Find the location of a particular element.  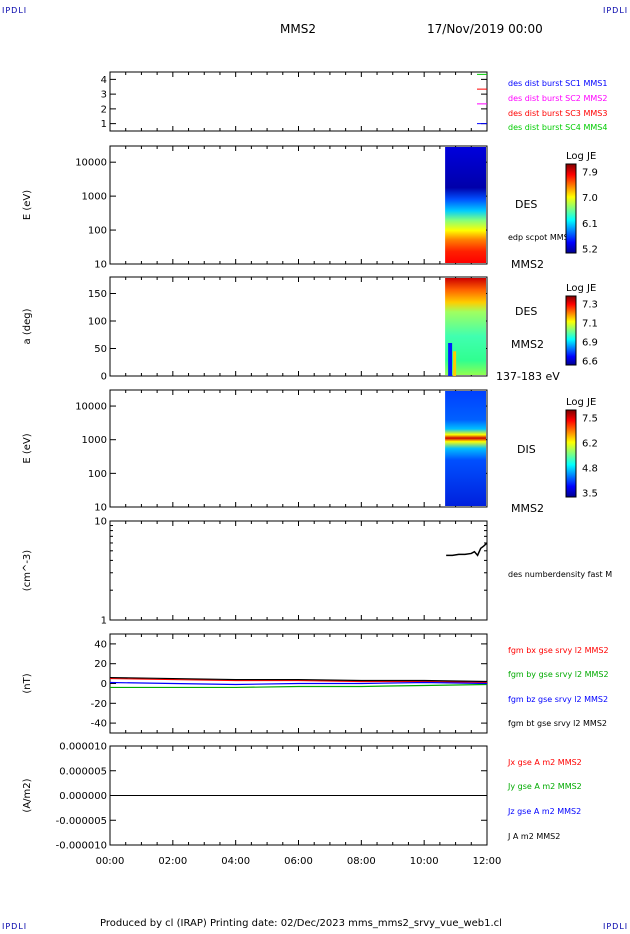

pitch-yellow-stripe is located at coordinates (455, 363).